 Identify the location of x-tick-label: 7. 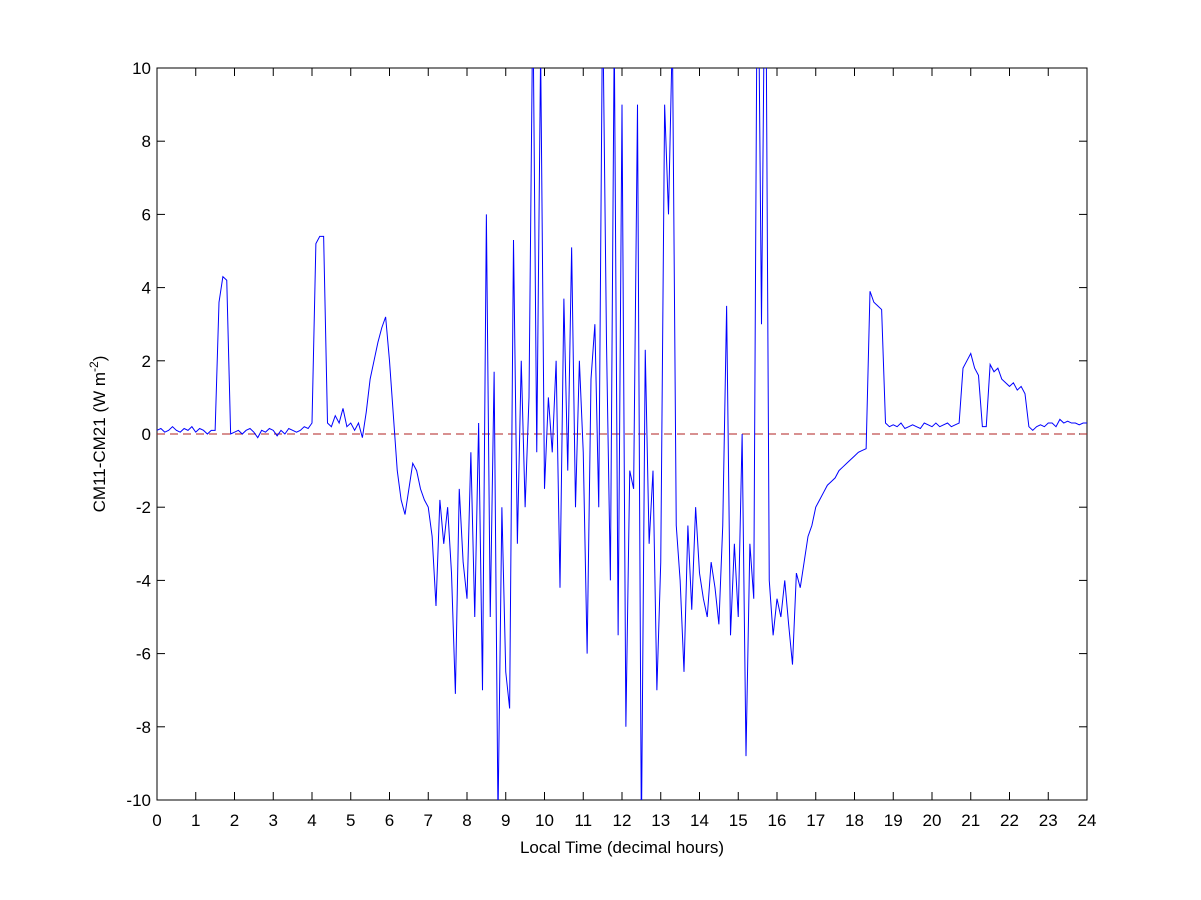
(428, 820).